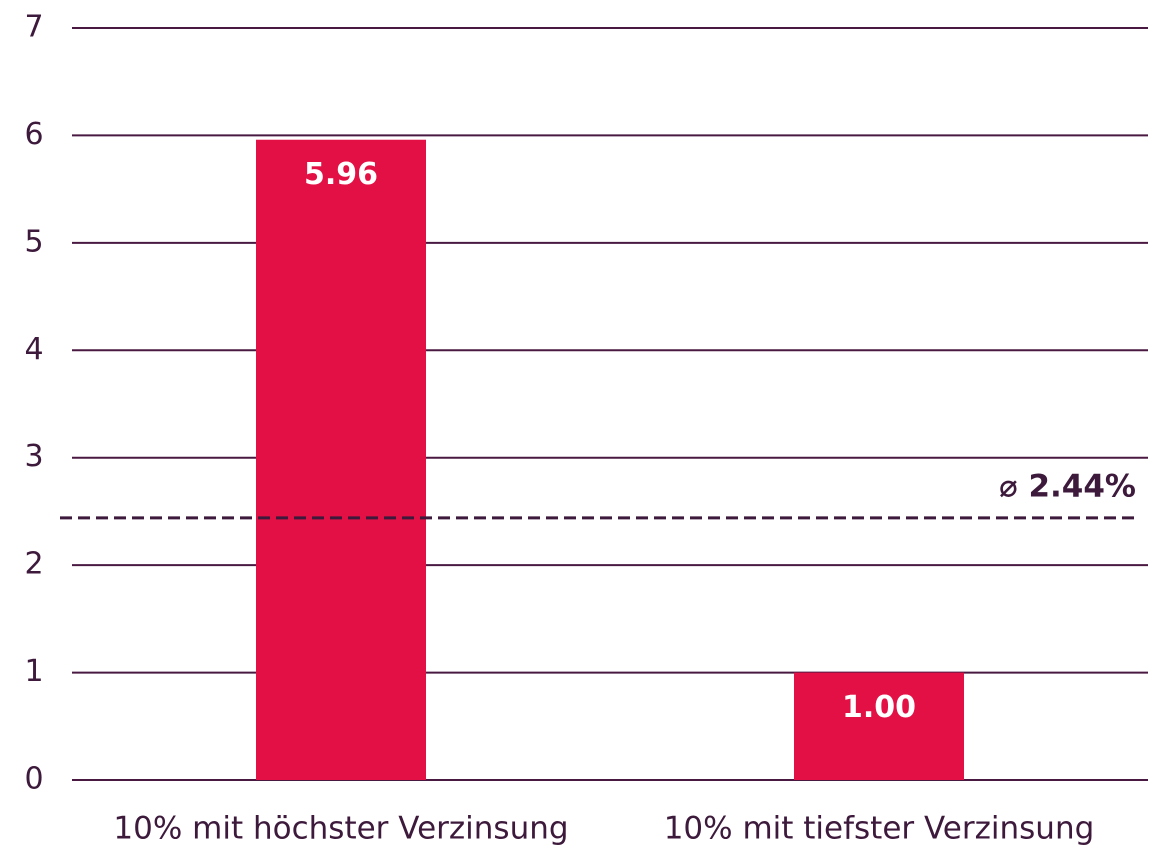 This screenshot has height=846, width=1149. I want to click on y-tick-label: 4, so click(33, 349).